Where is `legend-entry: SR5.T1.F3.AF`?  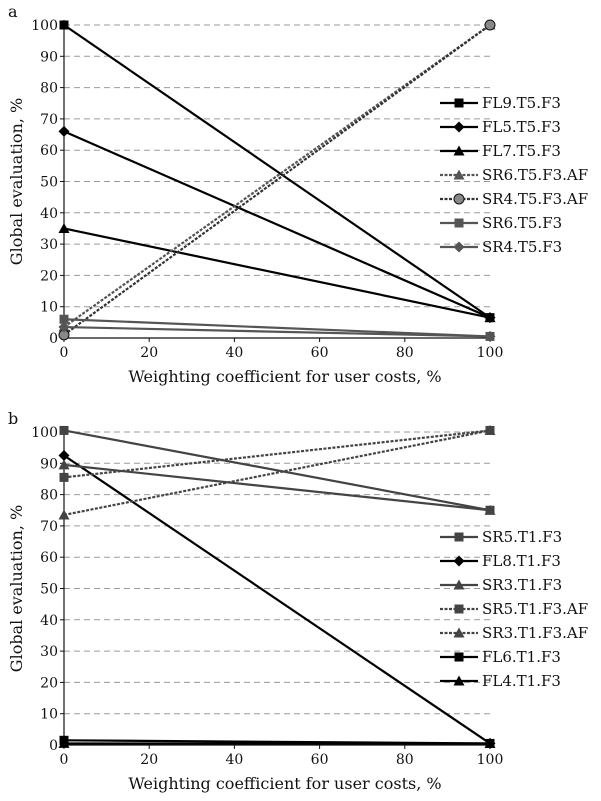 legend-entry: SR5.T1.F3.AF is located at coordinates (514, 609).